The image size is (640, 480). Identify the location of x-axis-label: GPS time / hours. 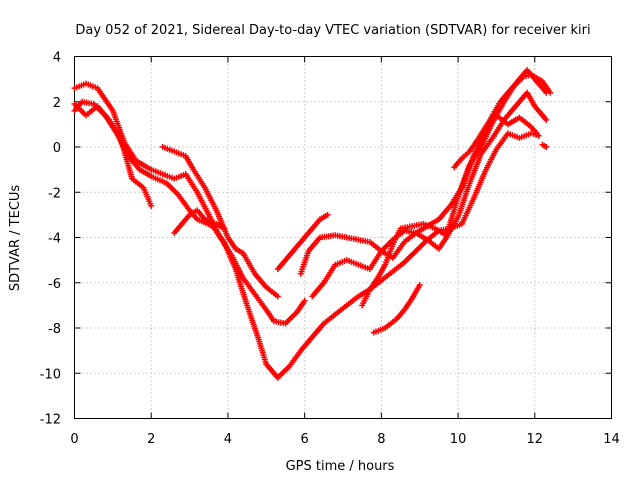
(340, 466).